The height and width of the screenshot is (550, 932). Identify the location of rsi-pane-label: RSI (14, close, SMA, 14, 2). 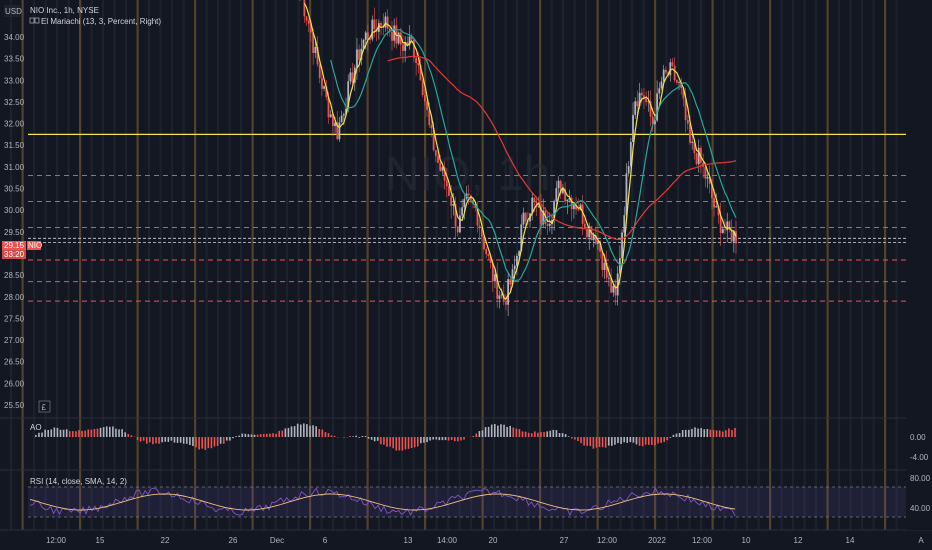
(78, 481).